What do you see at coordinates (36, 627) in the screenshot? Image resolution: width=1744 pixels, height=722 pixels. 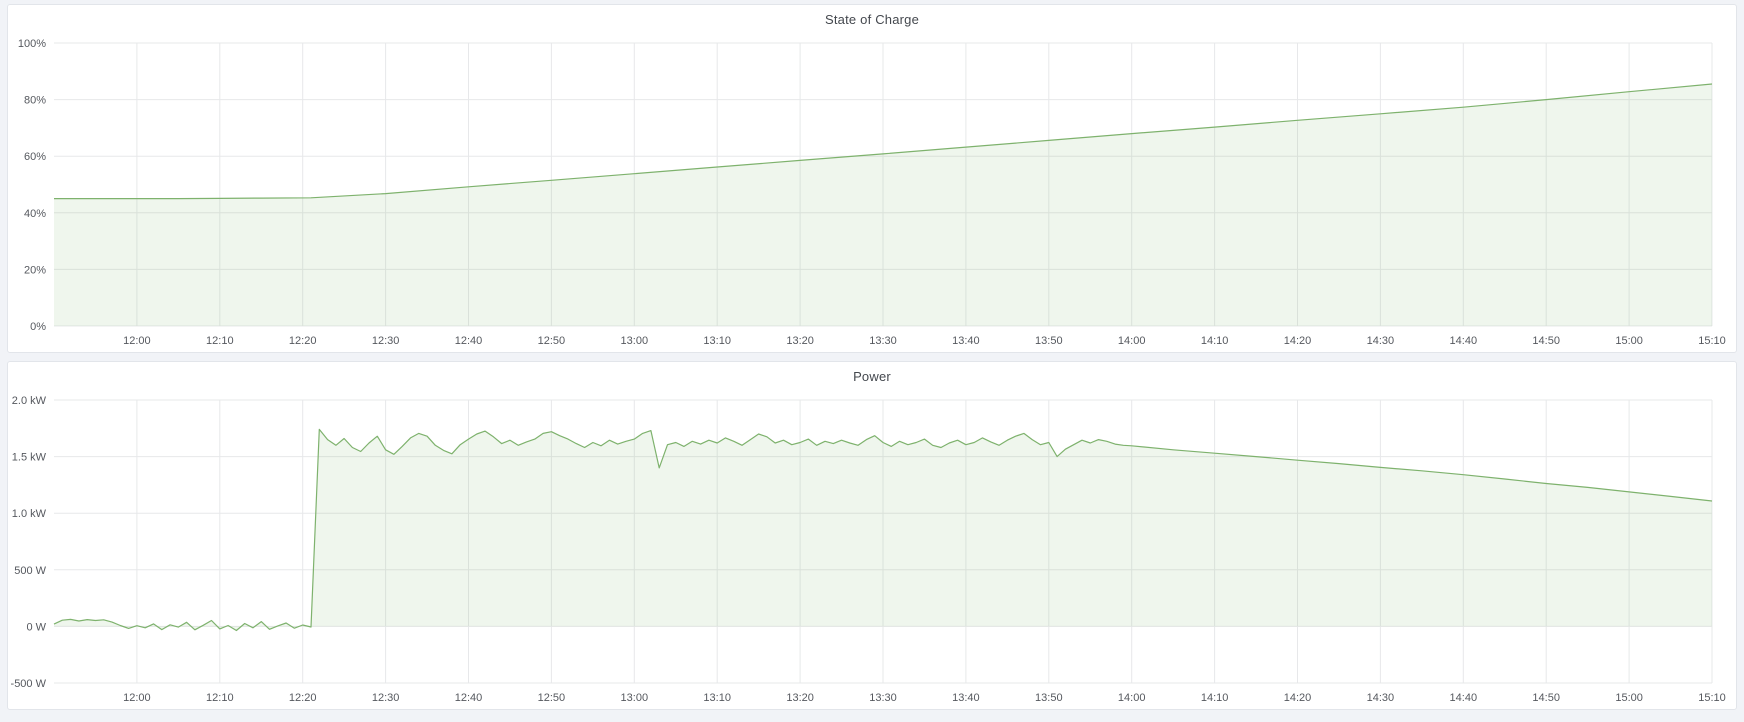 I see `svg-text: 0 W` at bounding box center [36, 627].